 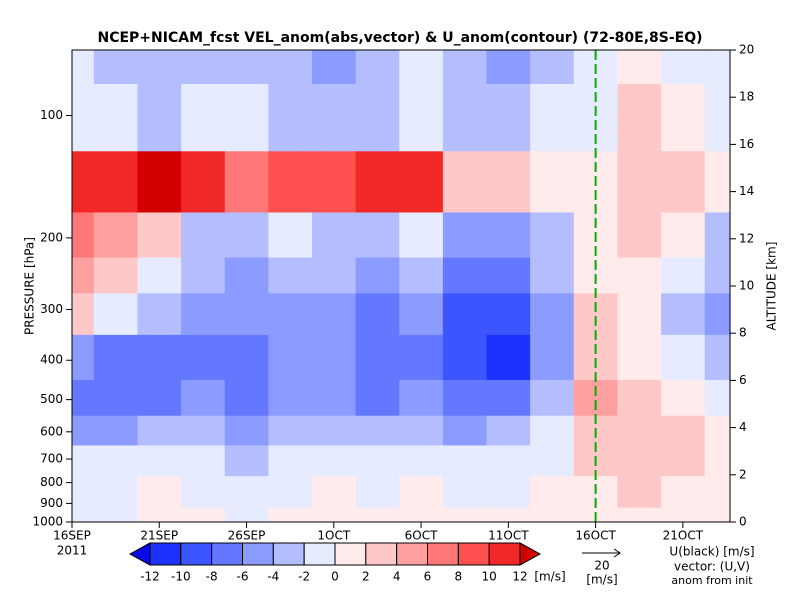 I want to click on colorbar-label: 6, so click(x=428, y=577).